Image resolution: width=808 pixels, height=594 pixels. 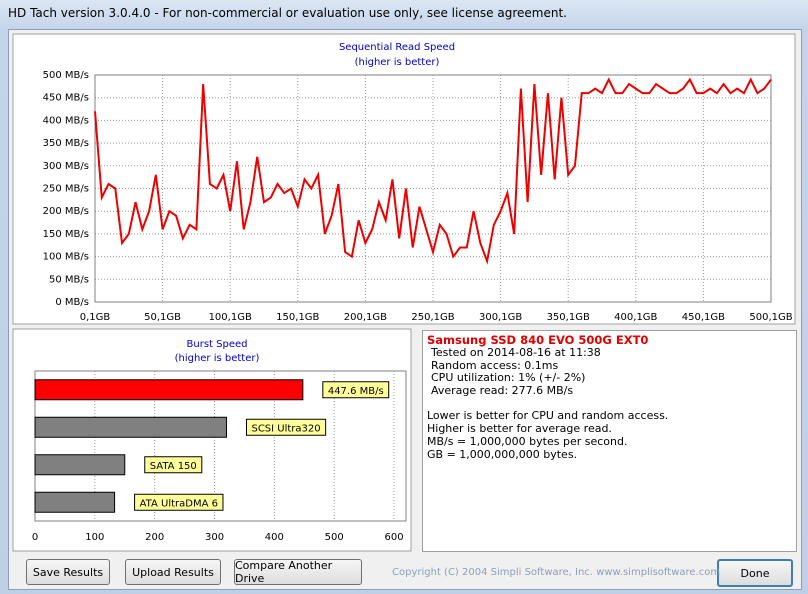 What do you see at coordinates (66, 189) in the screenshot?
I see `y-tick-label: 250 MB/s` at bounding box center [66, 189].